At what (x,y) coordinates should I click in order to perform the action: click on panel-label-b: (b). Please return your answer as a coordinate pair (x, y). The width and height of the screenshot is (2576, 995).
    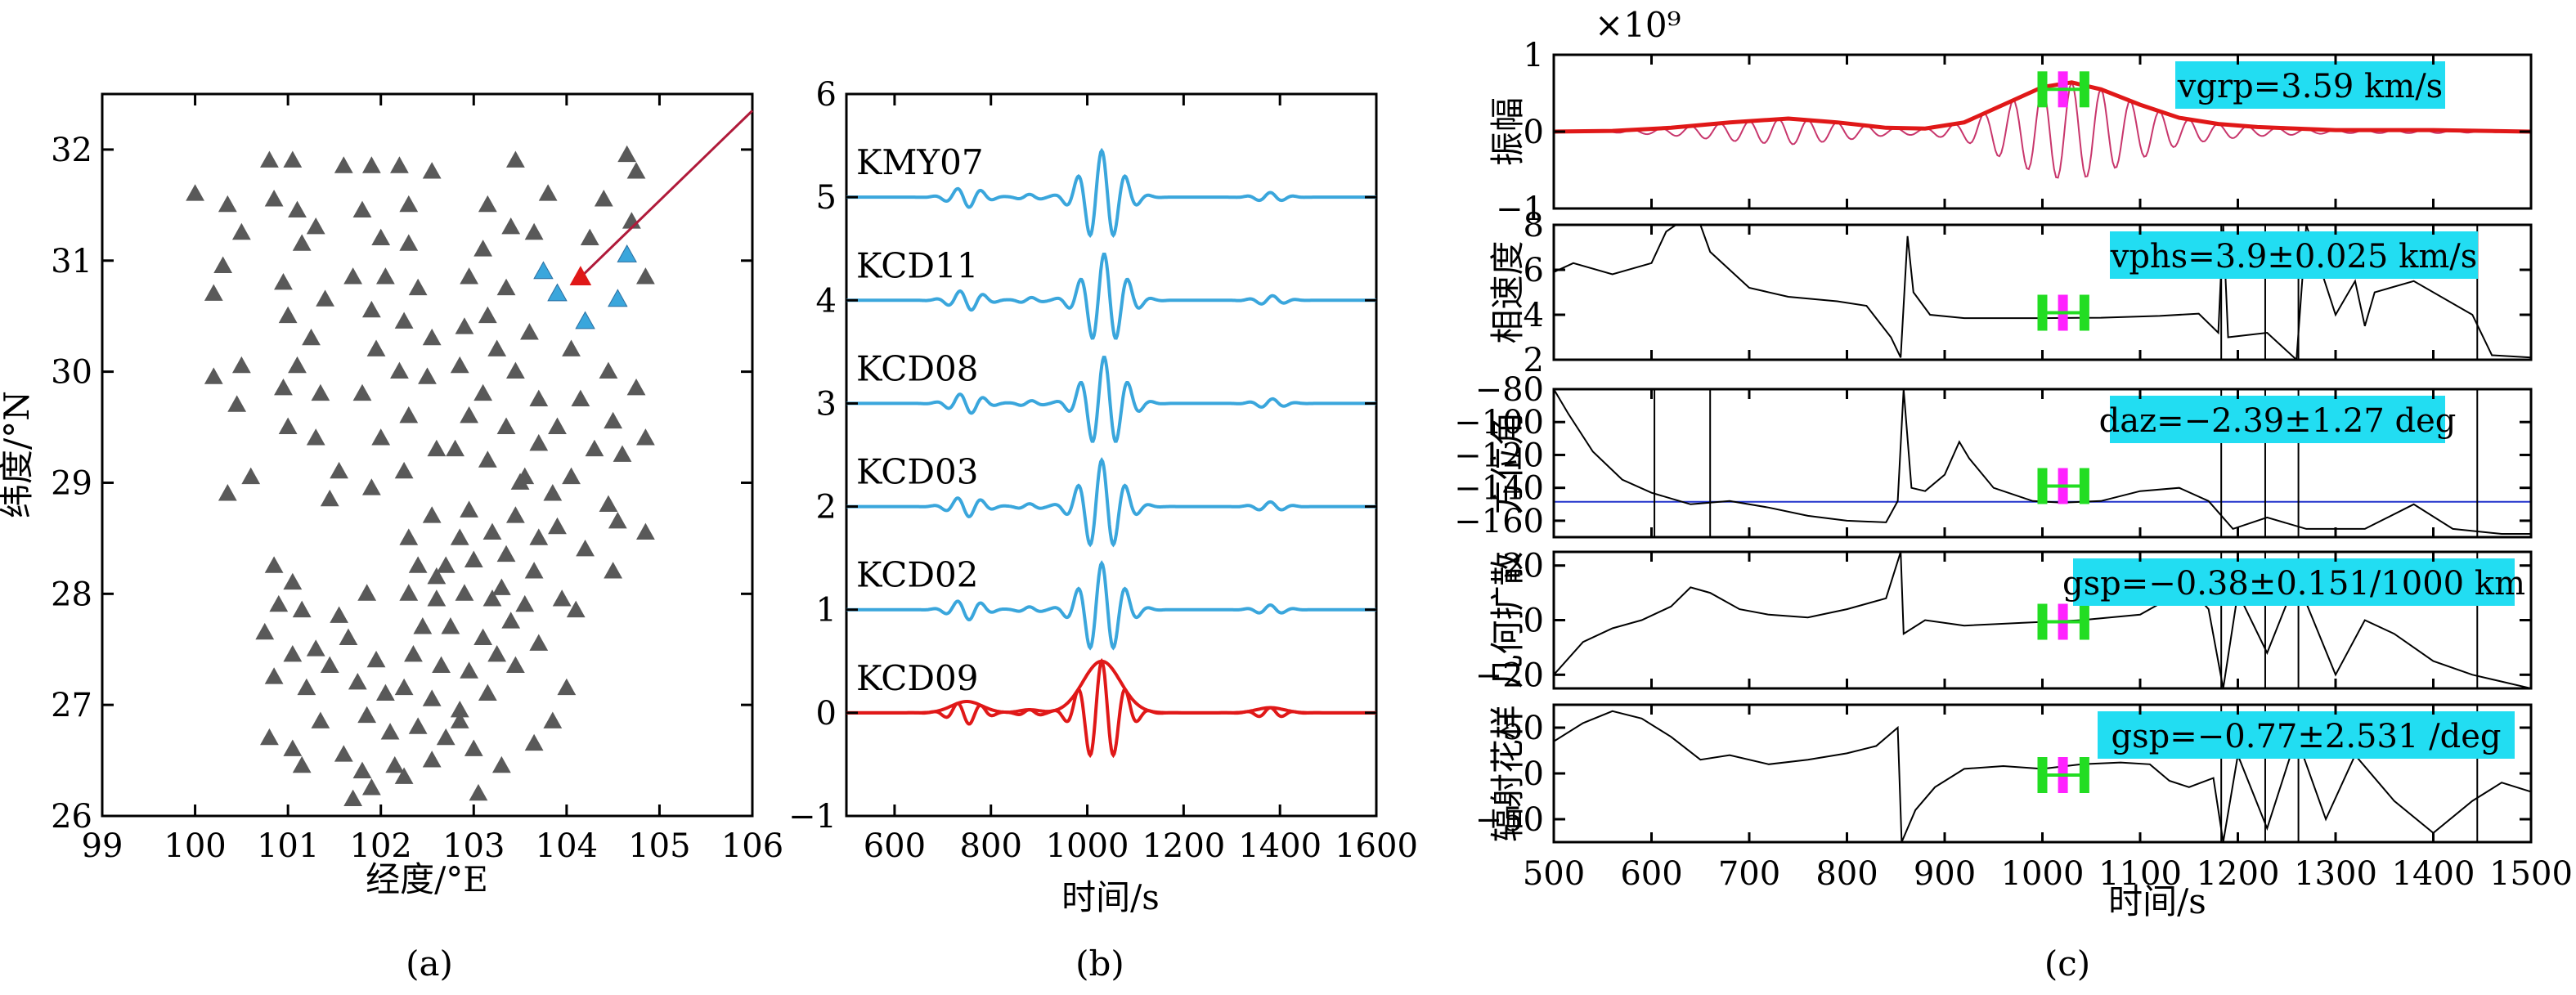
    Looking at the image, I should click on (1100, 963).